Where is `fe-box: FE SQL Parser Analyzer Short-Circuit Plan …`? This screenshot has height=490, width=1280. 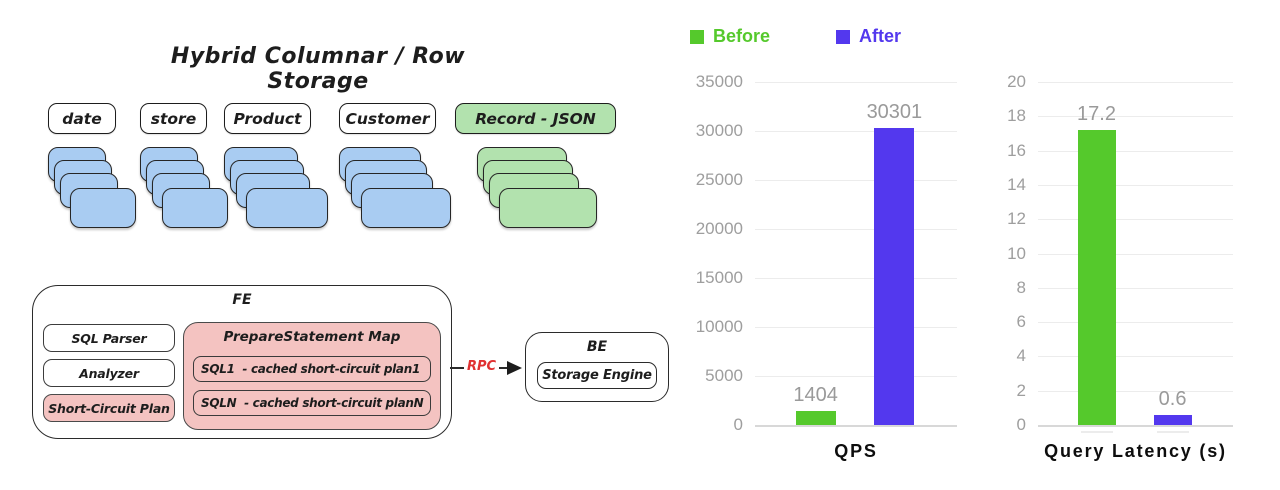
fe-box: FE SQL Parser Analyzer Short-Circuit Plan … is located at coordinates (242, 362).